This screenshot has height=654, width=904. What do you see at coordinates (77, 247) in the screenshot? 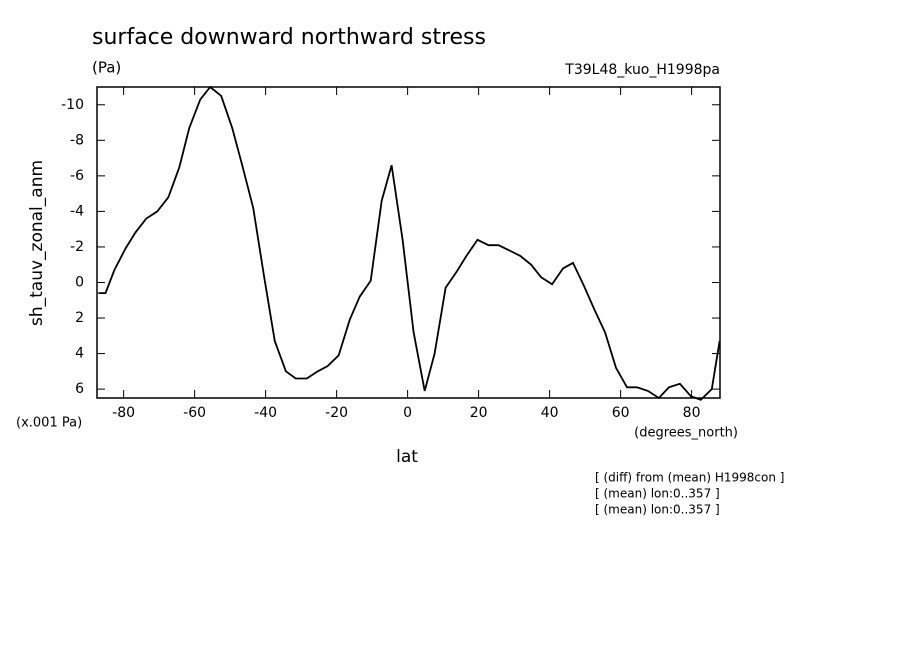
I see `y-tick-label: -2` at bounding box center [77, 247].